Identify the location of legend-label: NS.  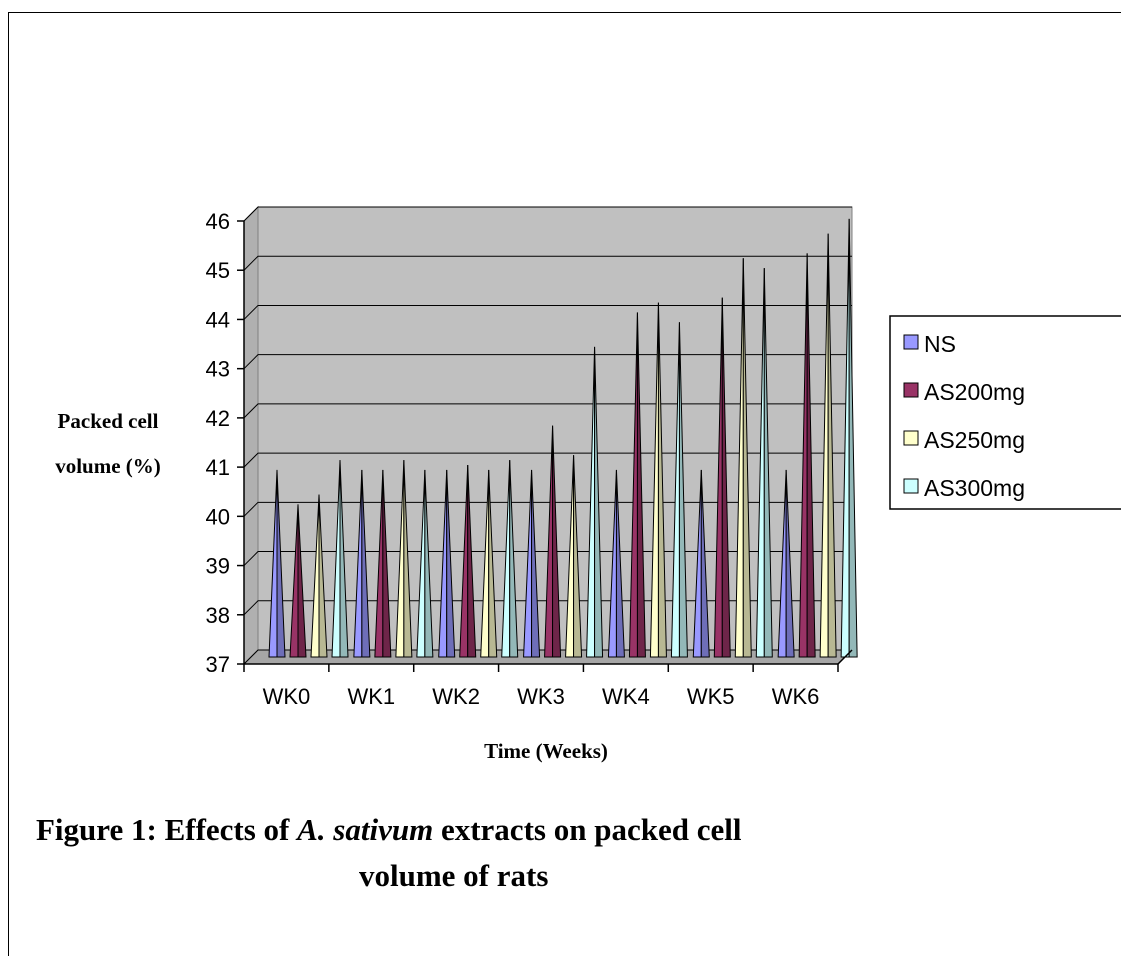
(940, 344).